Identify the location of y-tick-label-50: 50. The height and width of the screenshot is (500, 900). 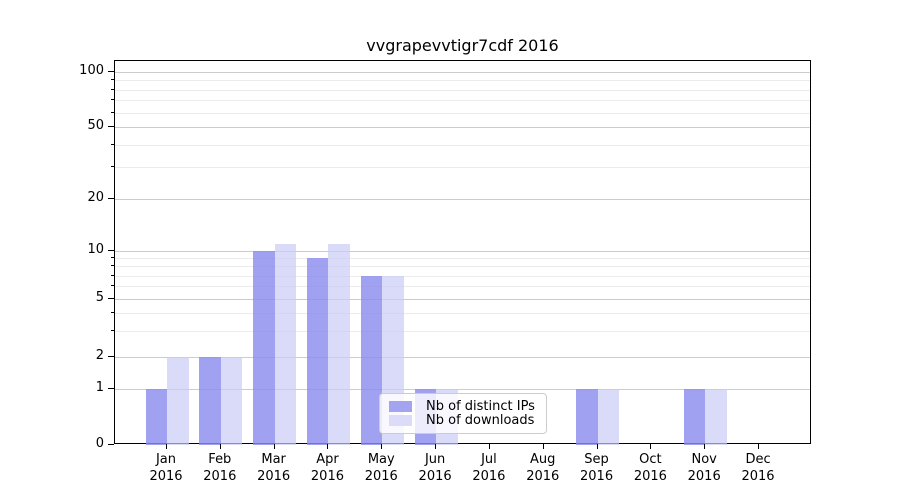
(95, 125).